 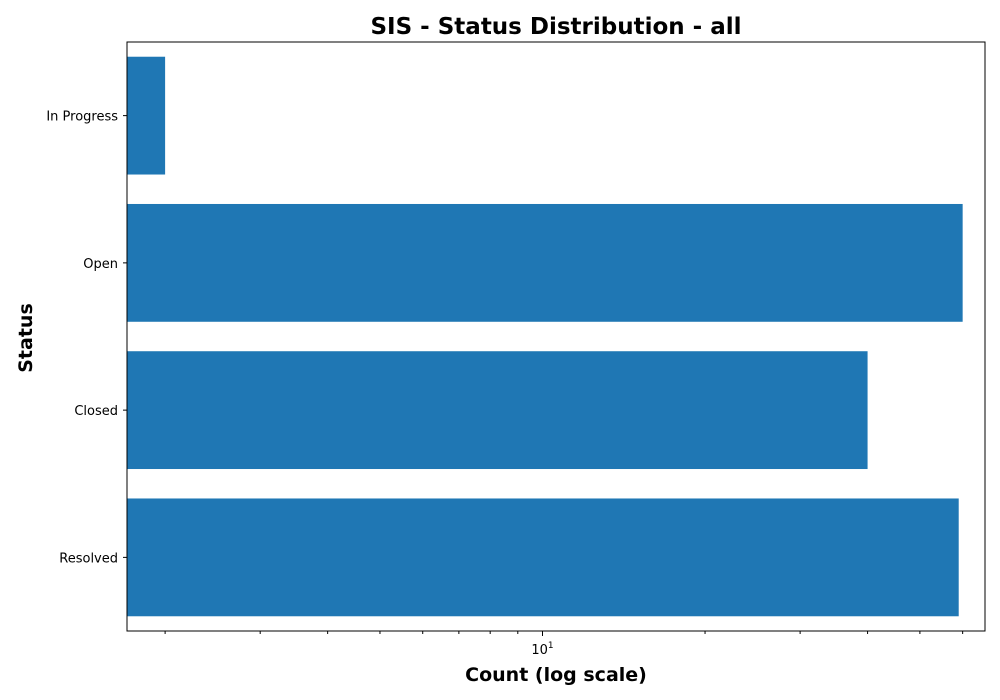 What do you see at coordinates (82, 117) in the screenshot?
I see `y-tick-label: In Progress` at bounding box center [82, 117].